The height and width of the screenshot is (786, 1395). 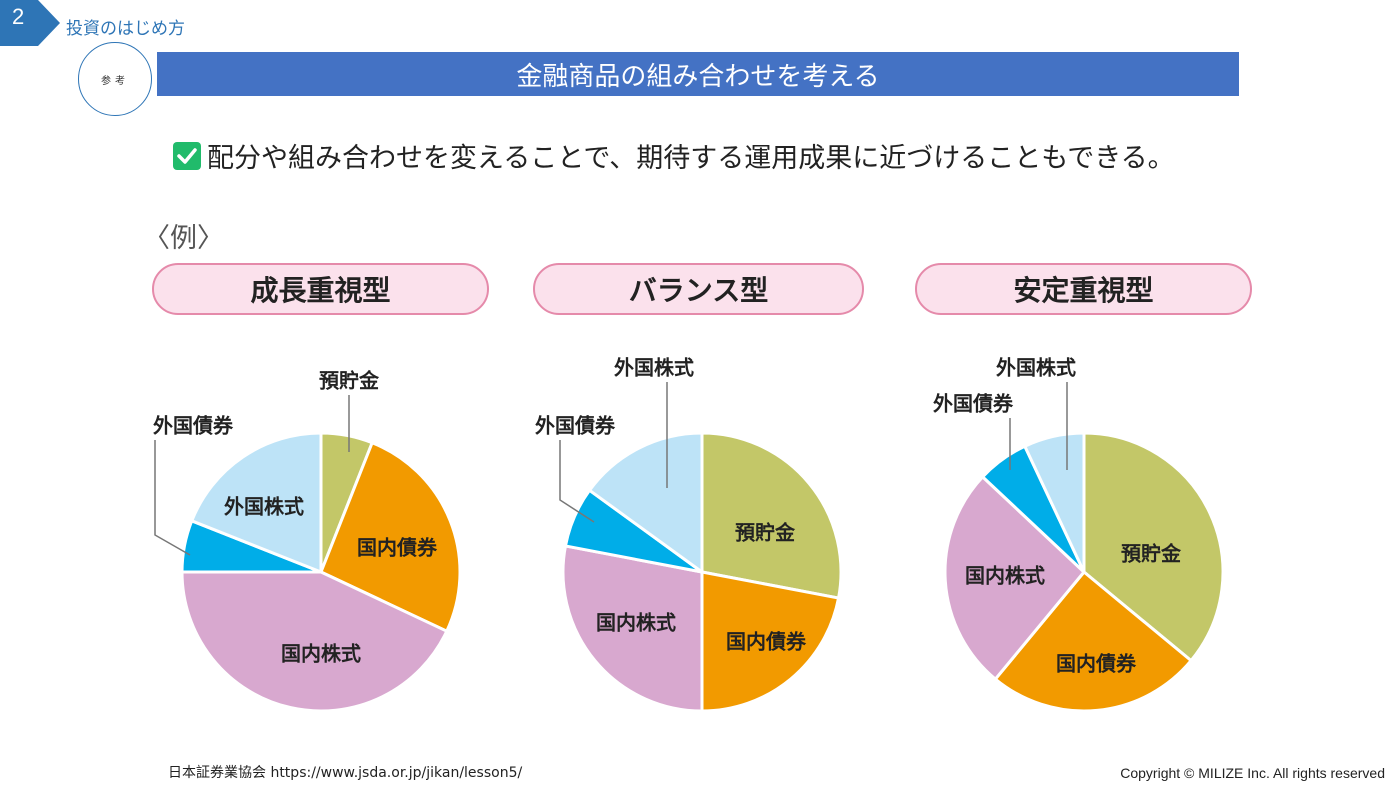 I want to click on lead-text: 配分や組み合わせを変えることで、期待する運用成果に近づけることもできる。, so click(x=691, y=158).